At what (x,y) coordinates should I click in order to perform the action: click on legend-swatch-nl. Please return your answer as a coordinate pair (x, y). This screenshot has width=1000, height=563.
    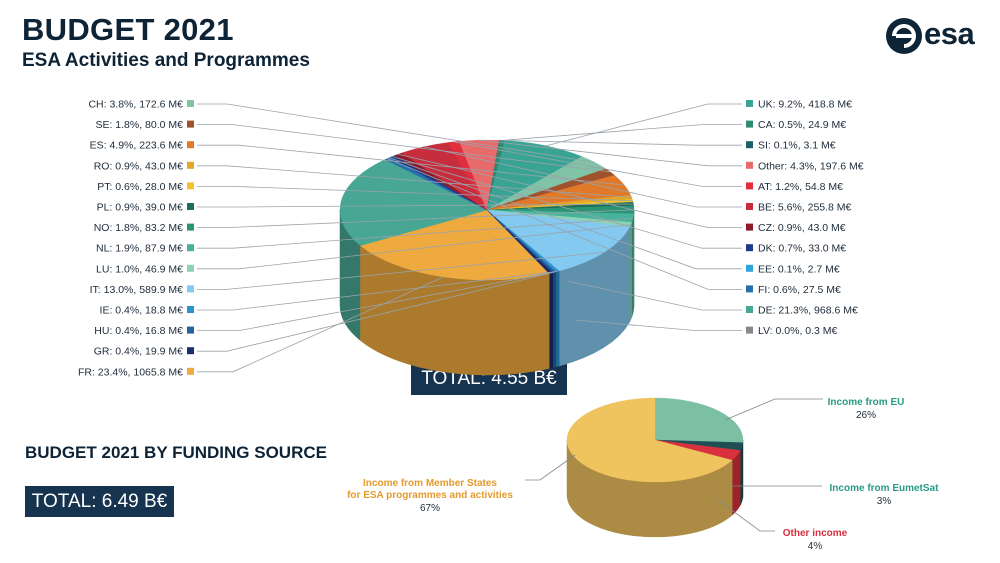
    Looking at the image, I should click on (190, 248).